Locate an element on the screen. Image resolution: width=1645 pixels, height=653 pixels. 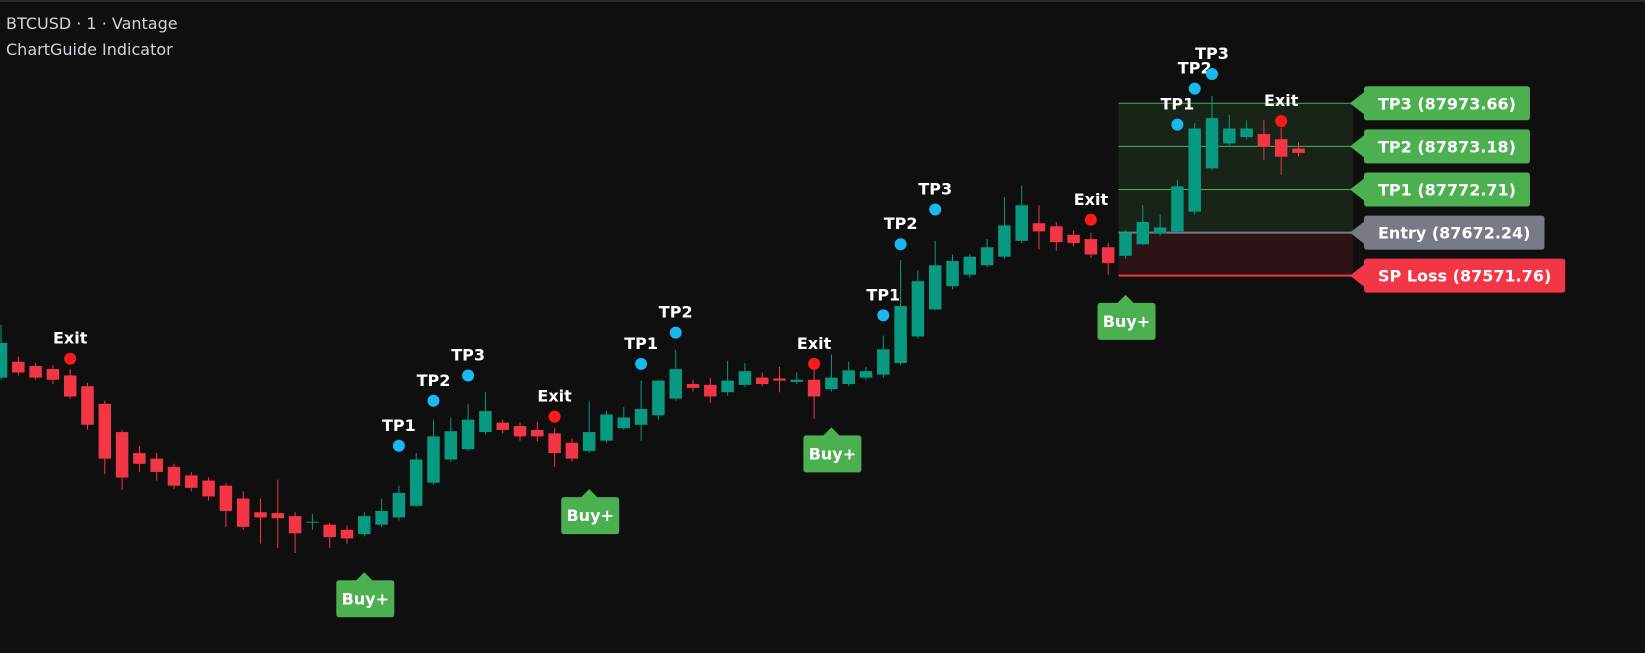
level-label-text: TP2 (87873.18) is located at coordinates (1447, 146).